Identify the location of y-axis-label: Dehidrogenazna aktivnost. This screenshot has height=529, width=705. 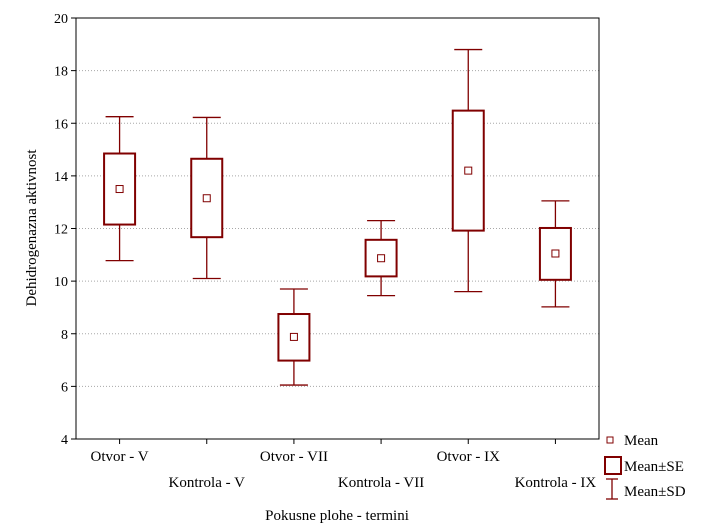
(32, 228).